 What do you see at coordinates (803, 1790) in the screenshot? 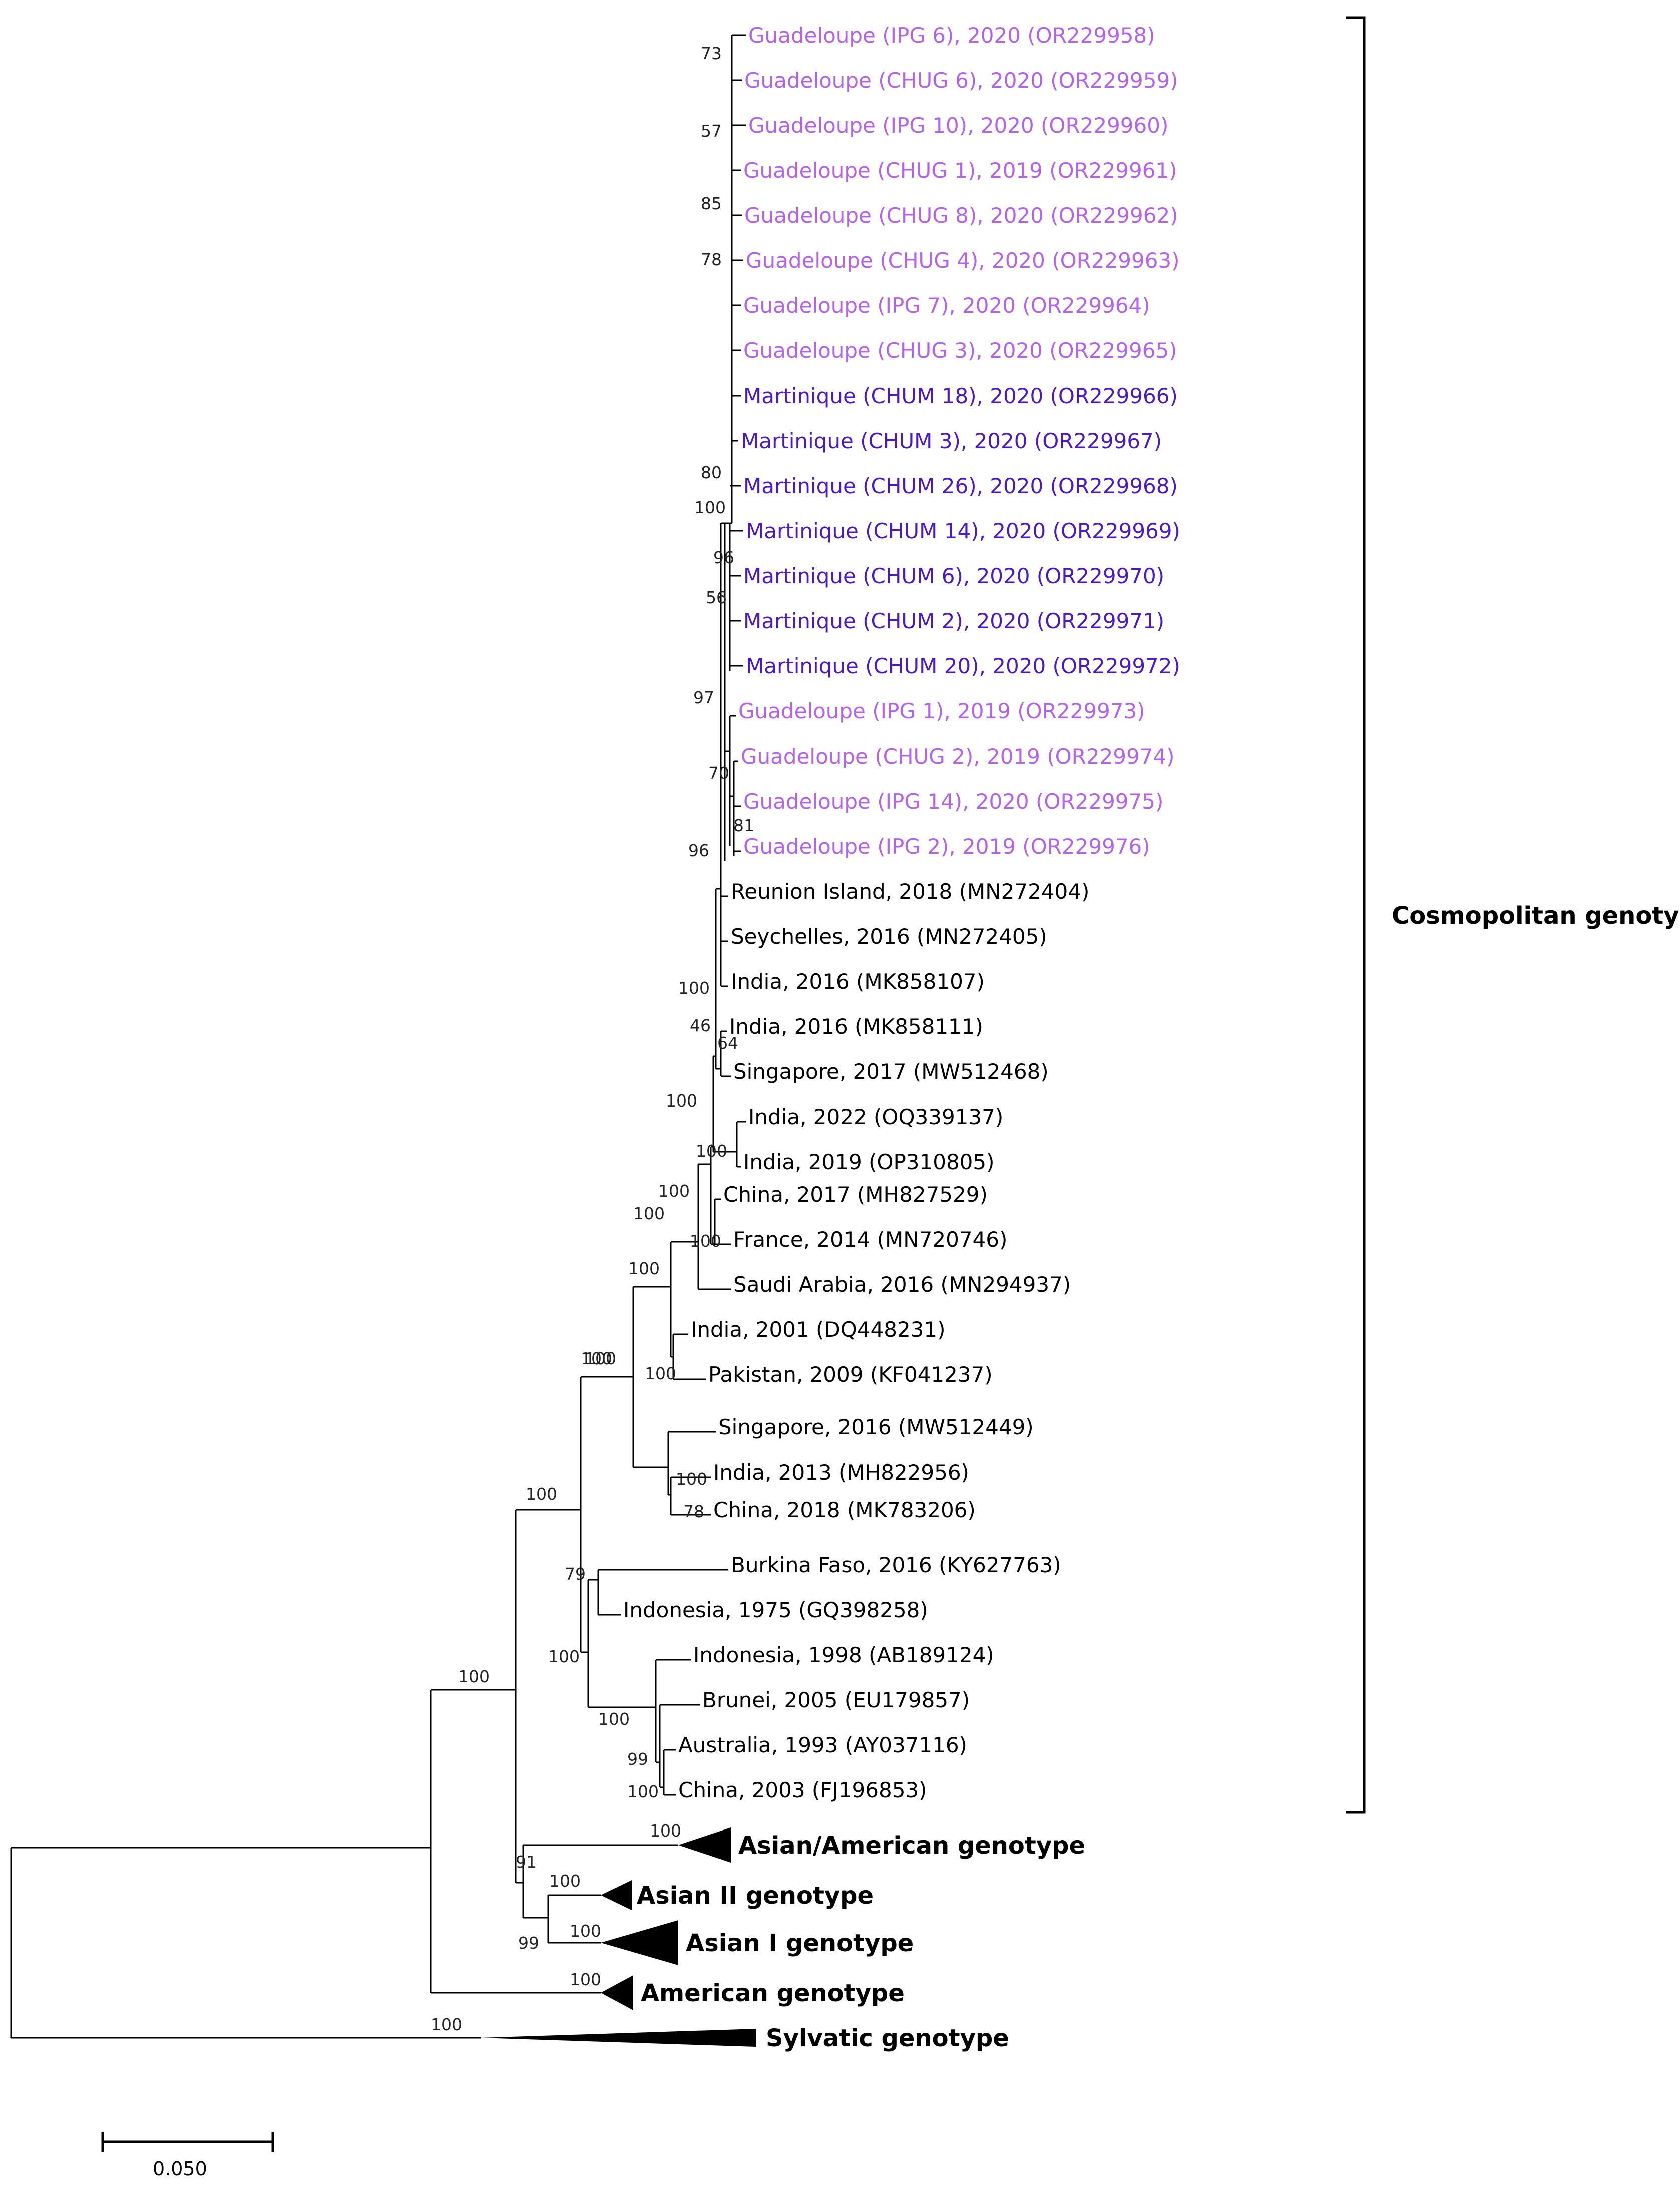
I see `tip-label: China, 2003 (FJ196853)` at bounding box center [803, 1790].